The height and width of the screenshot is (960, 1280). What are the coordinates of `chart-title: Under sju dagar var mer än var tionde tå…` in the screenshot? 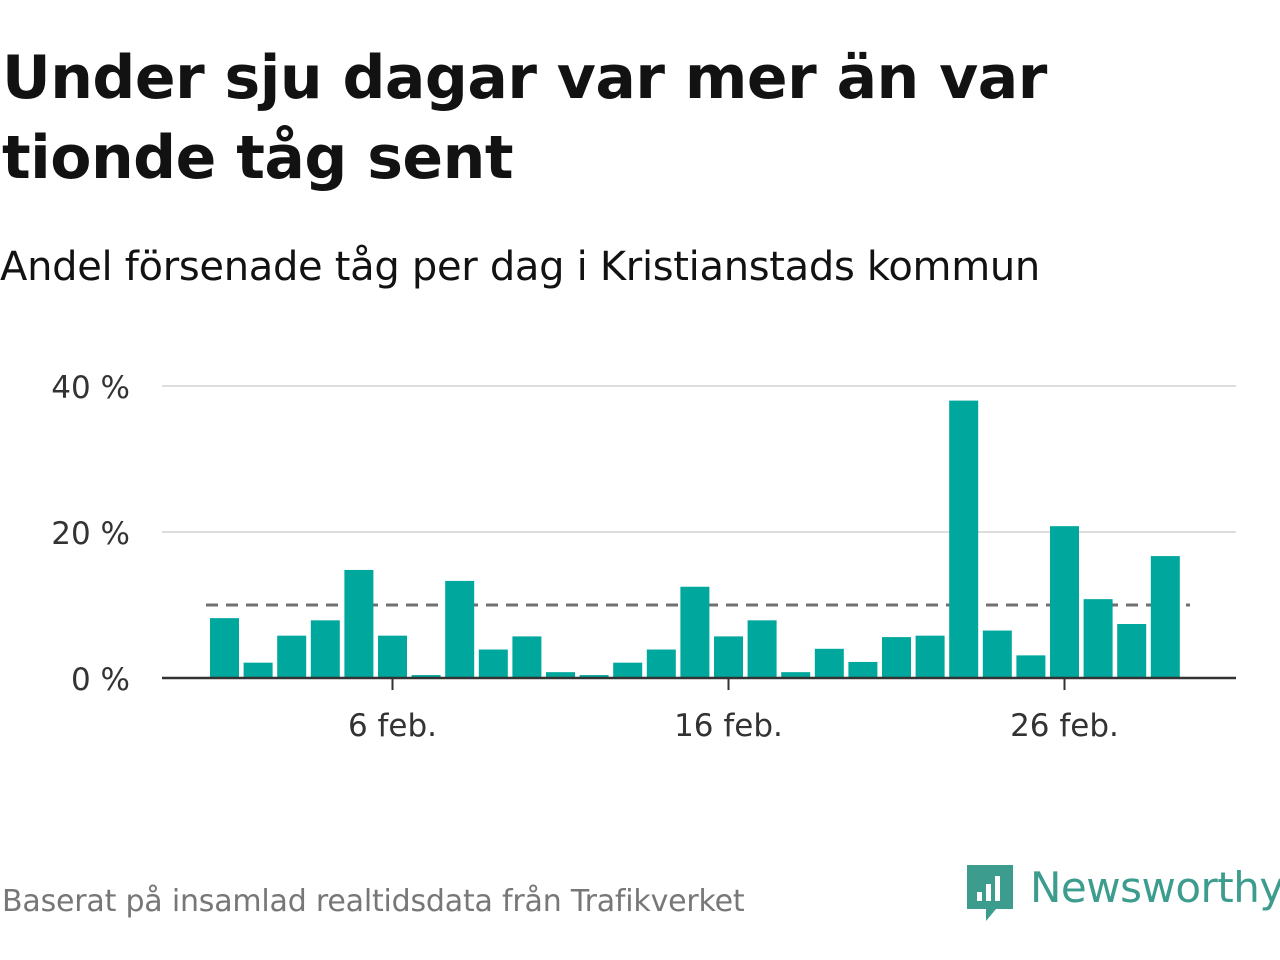 It's located at (524, 118).